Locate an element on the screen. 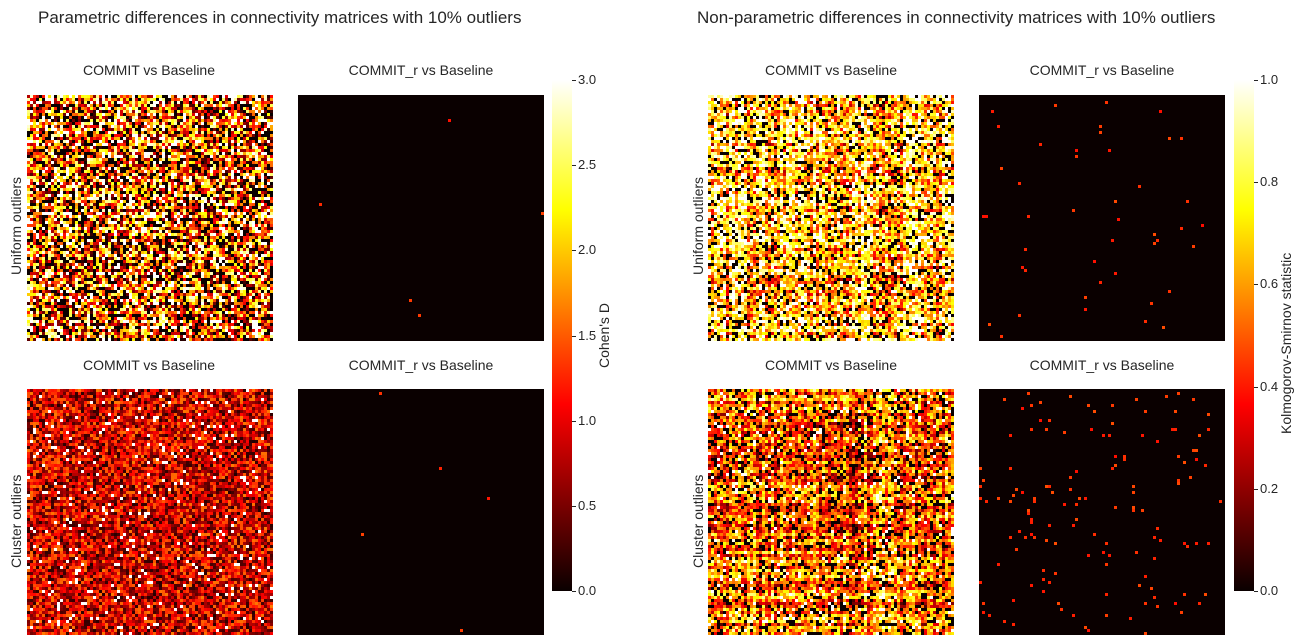 This screenshot has height=635, width=1301. colorbar-tick-label: 0.2 is located at coordinates (1269, 488).